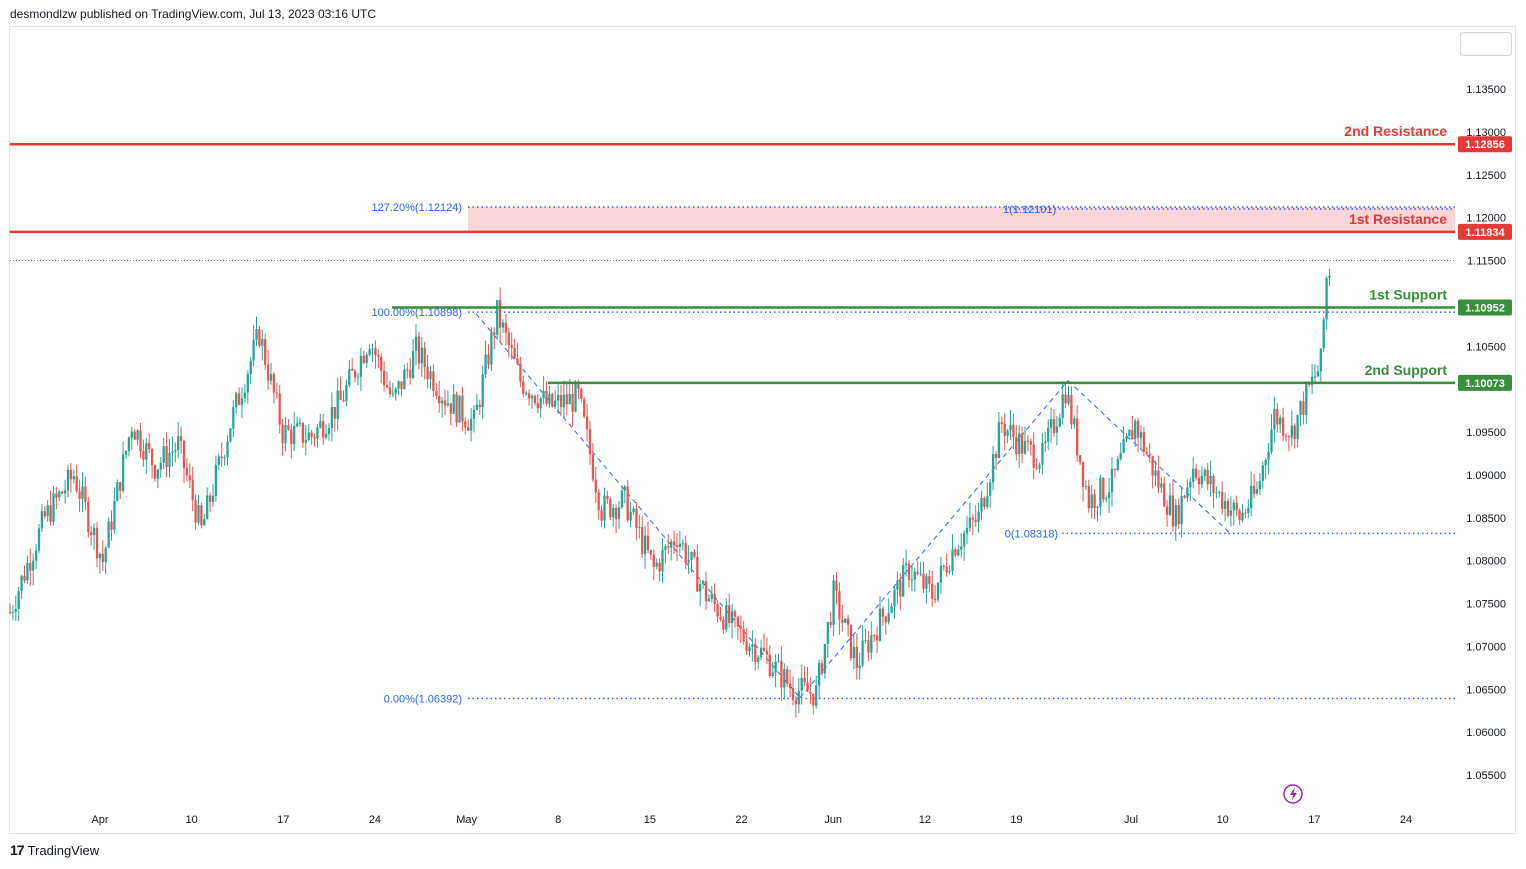 The image size is (1526, 869). What do you see at coordinates (1395, 131) in the screenshot?
I see `level-label: 2nd Resistance` at bounding box center [1395, 131].